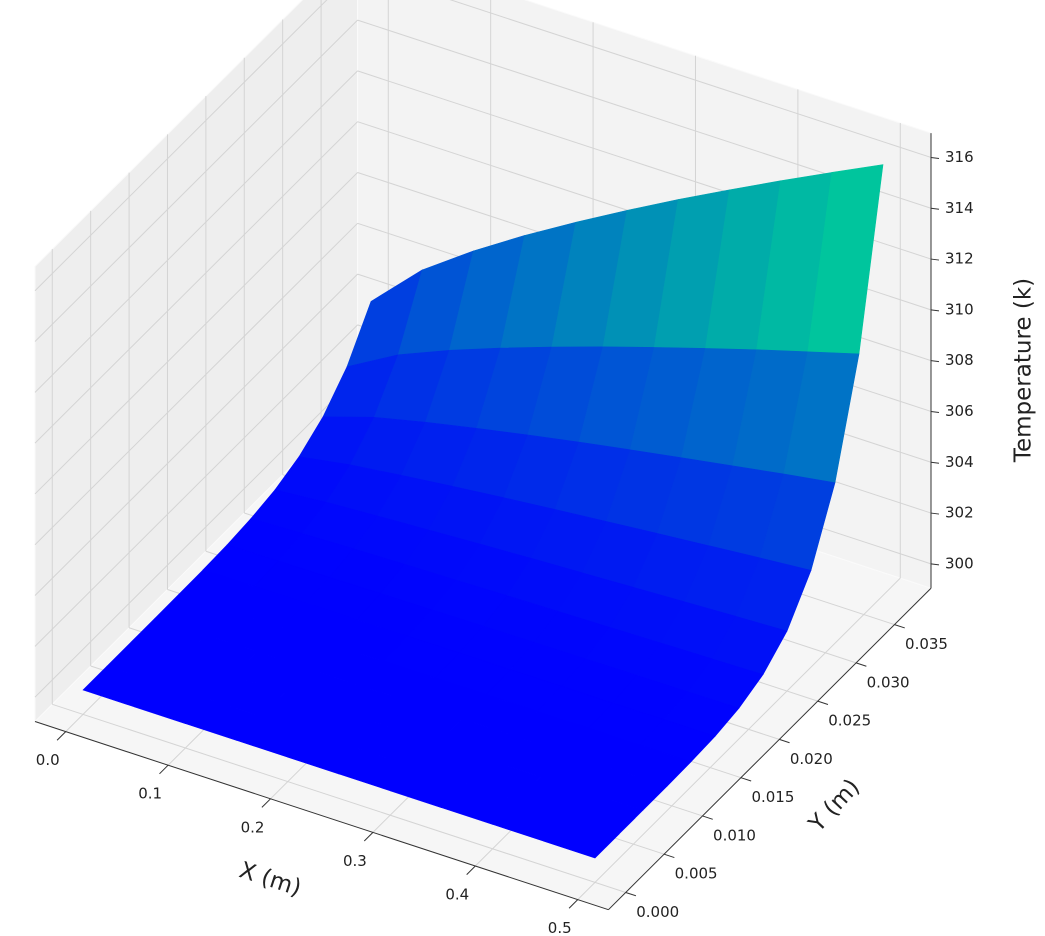 This screenshot has width=1045, height=936. I want to click on x-tick-label: 0.1, so click(150, 794).